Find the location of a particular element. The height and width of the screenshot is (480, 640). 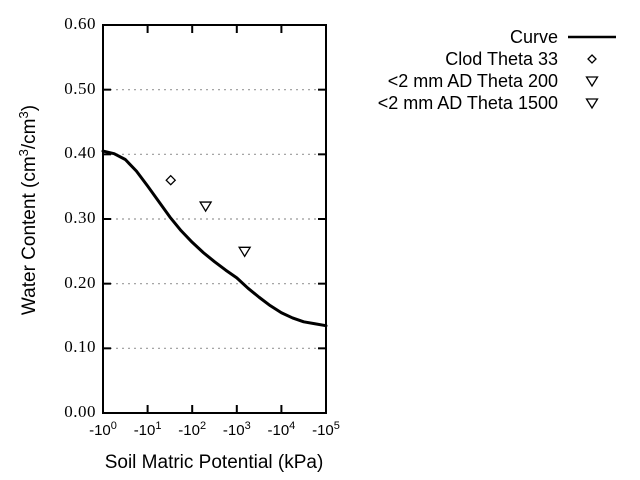

x-tick-label: -105 is located at coordinates (326, 430).